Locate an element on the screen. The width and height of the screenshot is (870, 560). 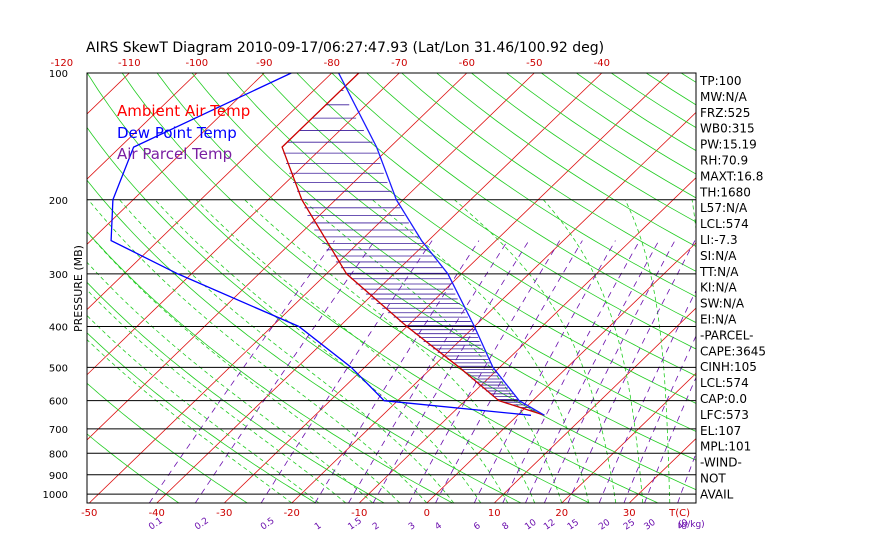
mixing-ratio-tick-label: 15 is located at coordinates (573, 525).